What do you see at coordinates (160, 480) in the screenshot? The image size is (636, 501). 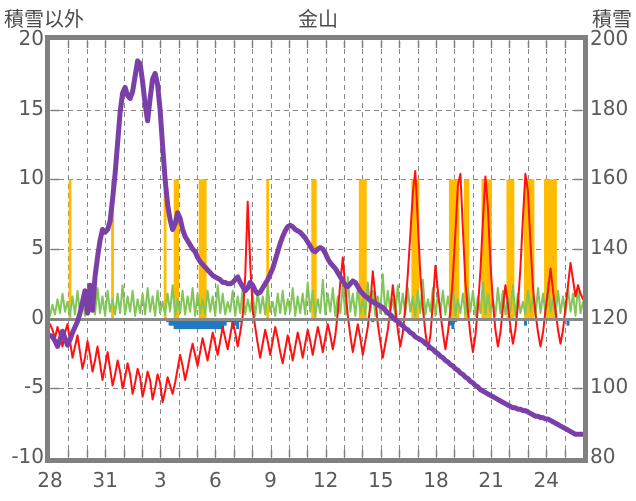 I see `x-axis-tick: 3` at bounding box center [160, 480].